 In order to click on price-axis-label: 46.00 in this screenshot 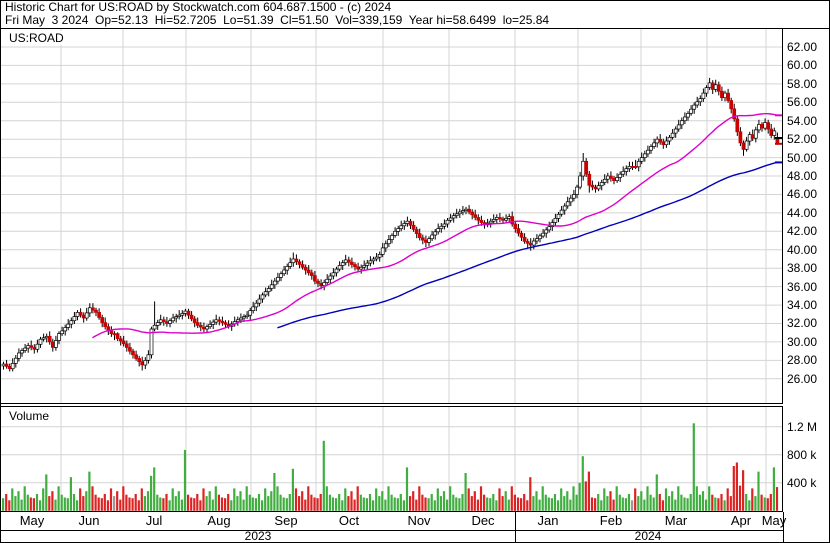, I will do `click(802, 194)`.